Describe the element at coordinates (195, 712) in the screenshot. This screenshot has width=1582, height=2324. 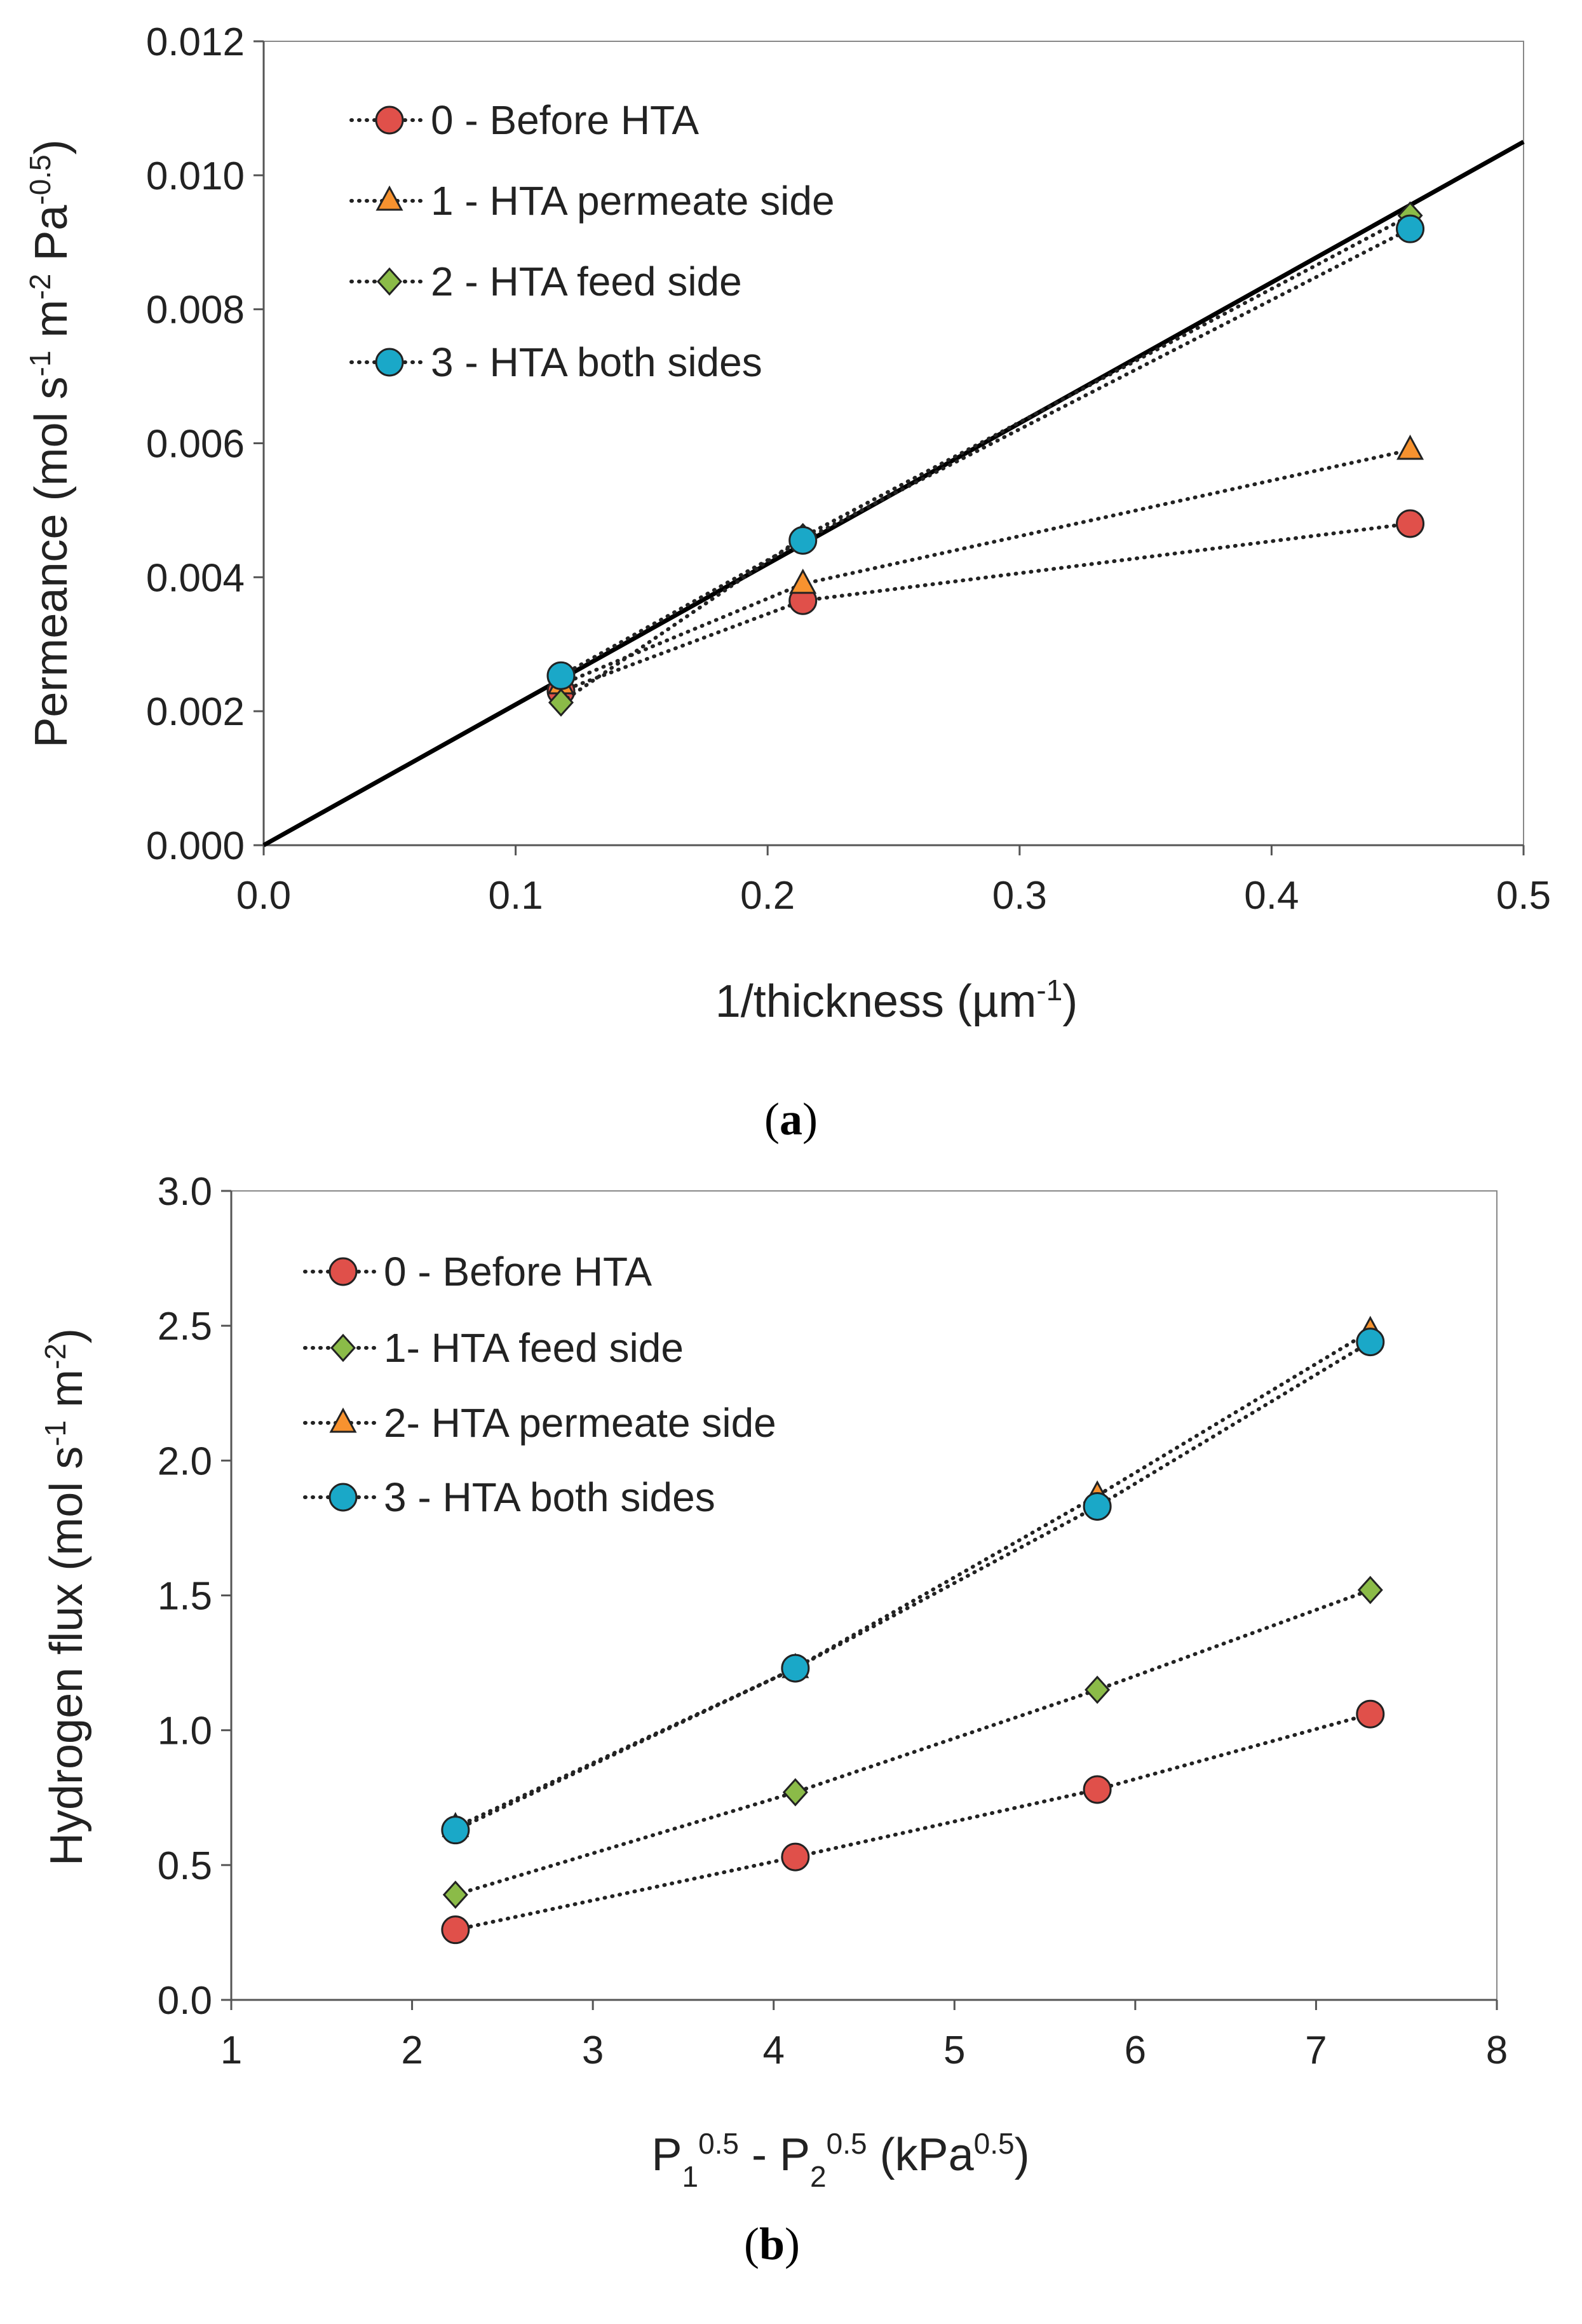
I see `y-tick-label: 0.002` at that location.